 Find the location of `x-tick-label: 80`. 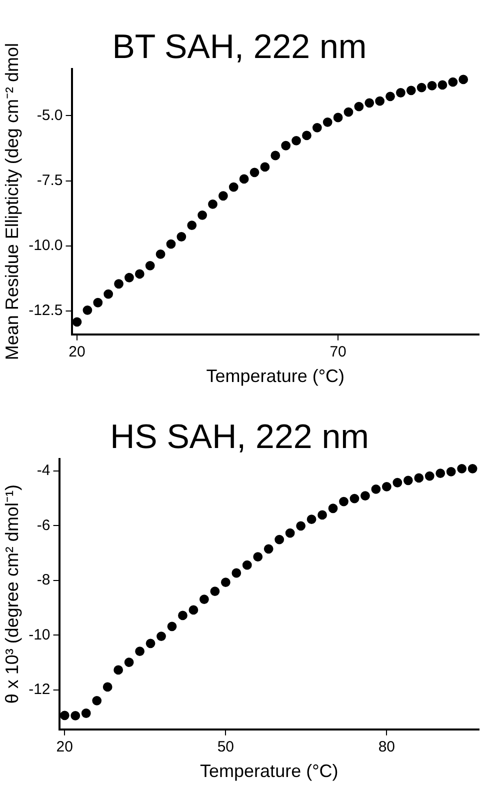

x-tick-label: 80 is located at coordinates (387, 747).